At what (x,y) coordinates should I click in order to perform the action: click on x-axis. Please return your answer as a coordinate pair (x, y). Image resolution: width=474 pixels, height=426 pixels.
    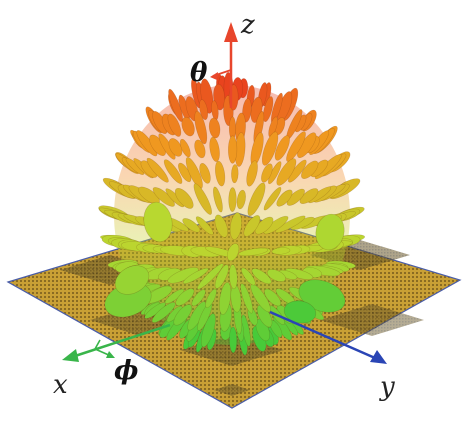
    Looking at the image, I should click on (116, 342).